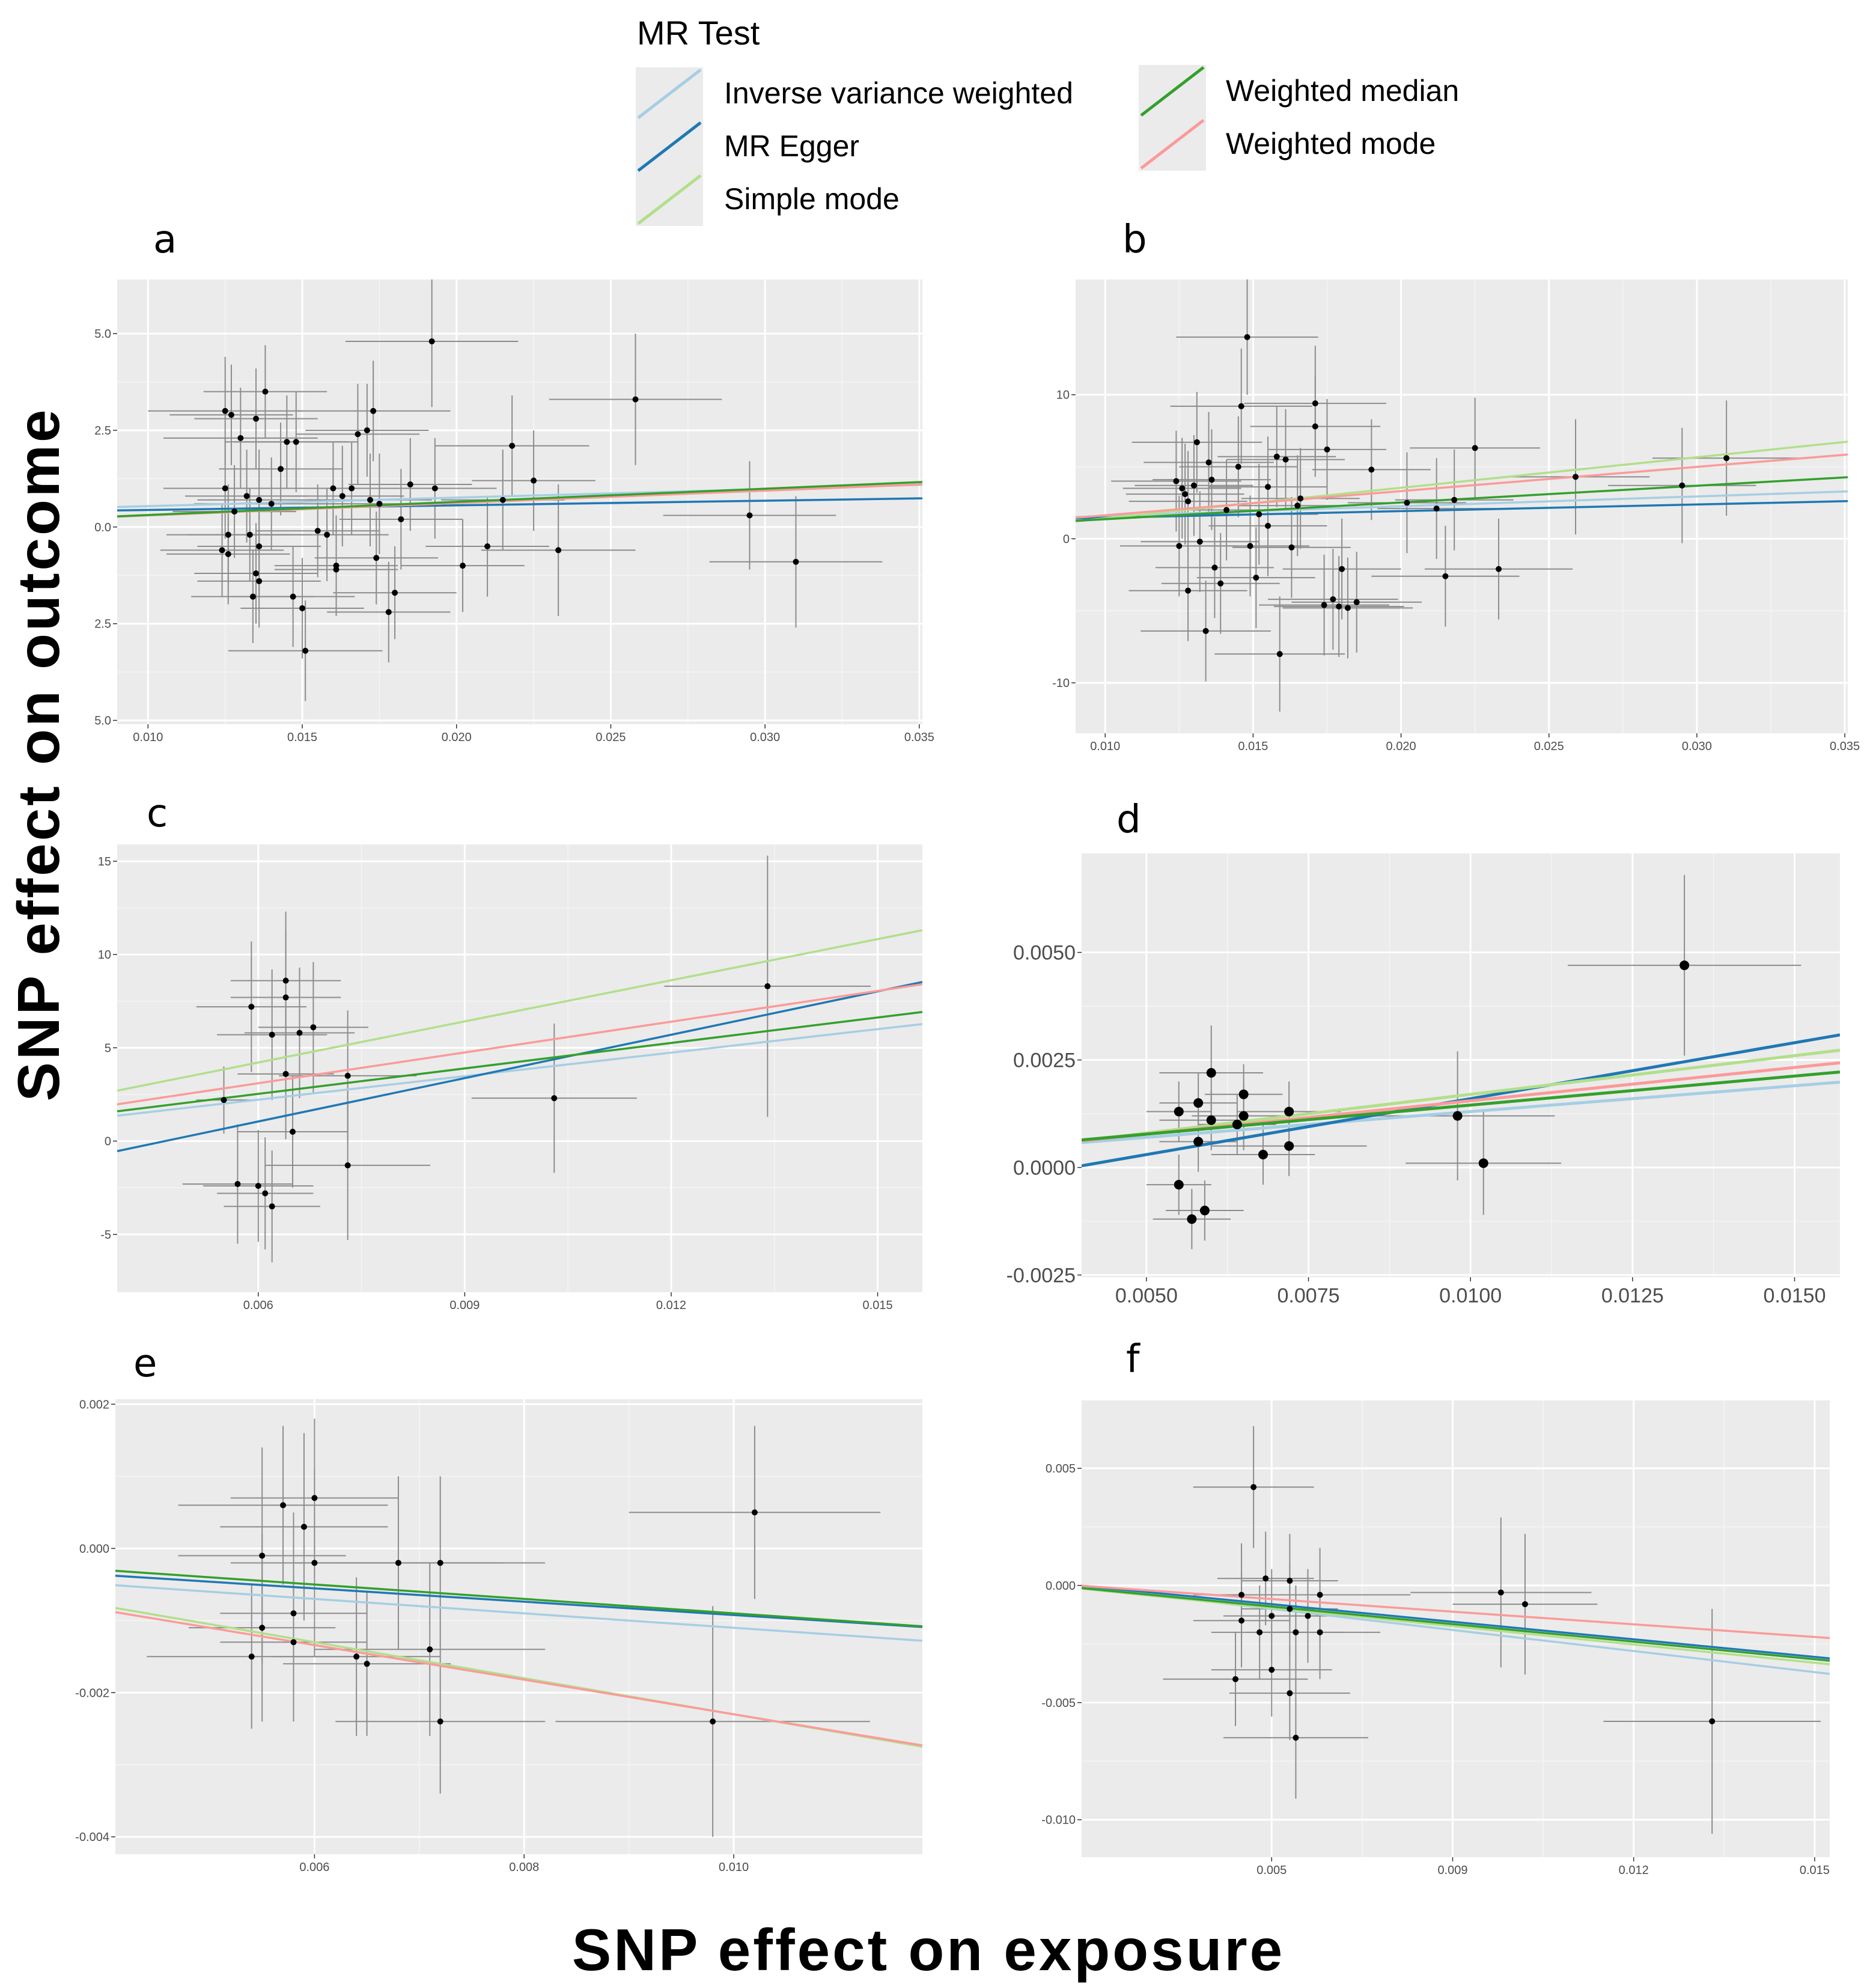 Image resolution: width=1876 pixels, height=1987 pixels. I want to click on regression-line-simple, so click(1456, 1626).